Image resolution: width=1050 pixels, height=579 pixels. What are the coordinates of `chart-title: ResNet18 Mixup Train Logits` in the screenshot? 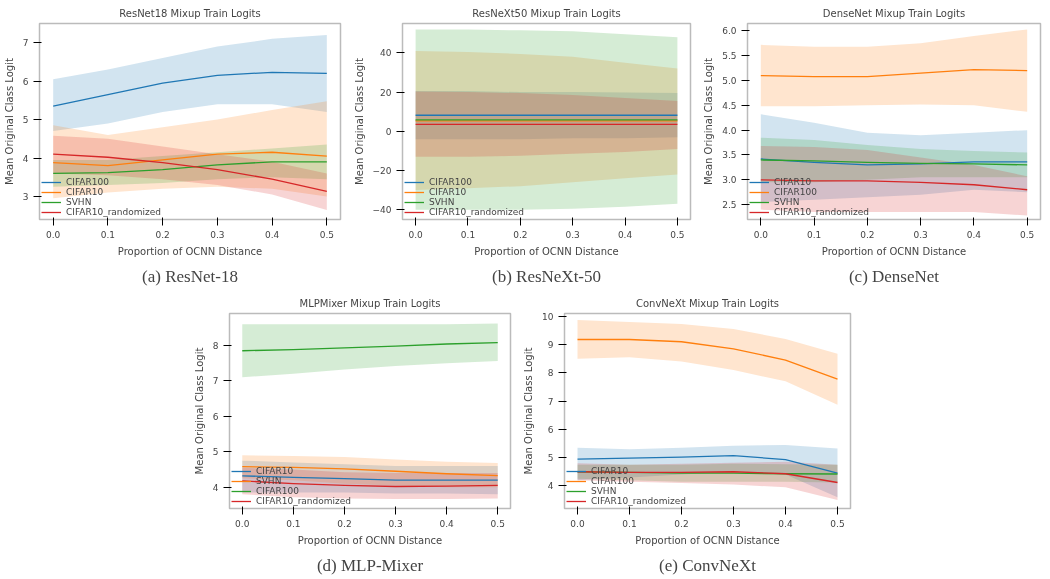 It's located at (190, 13).